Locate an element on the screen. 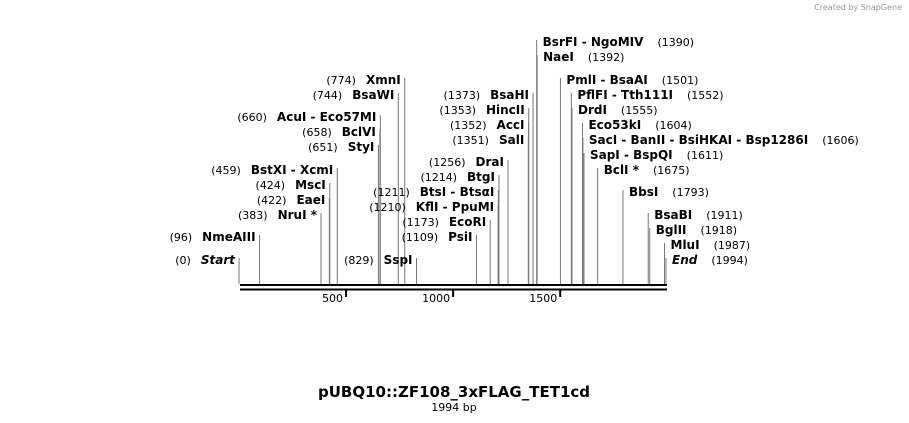 This screenshot has height=423, width=909. site-position: (651) is located at coordinates (323, 147).